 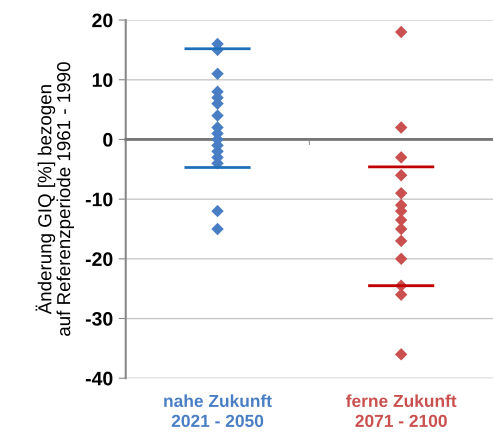 What do you see at coordinates (99, 379) in the screenshot?
I see `y-tick-label: -40` at bounding box center [99, 379].